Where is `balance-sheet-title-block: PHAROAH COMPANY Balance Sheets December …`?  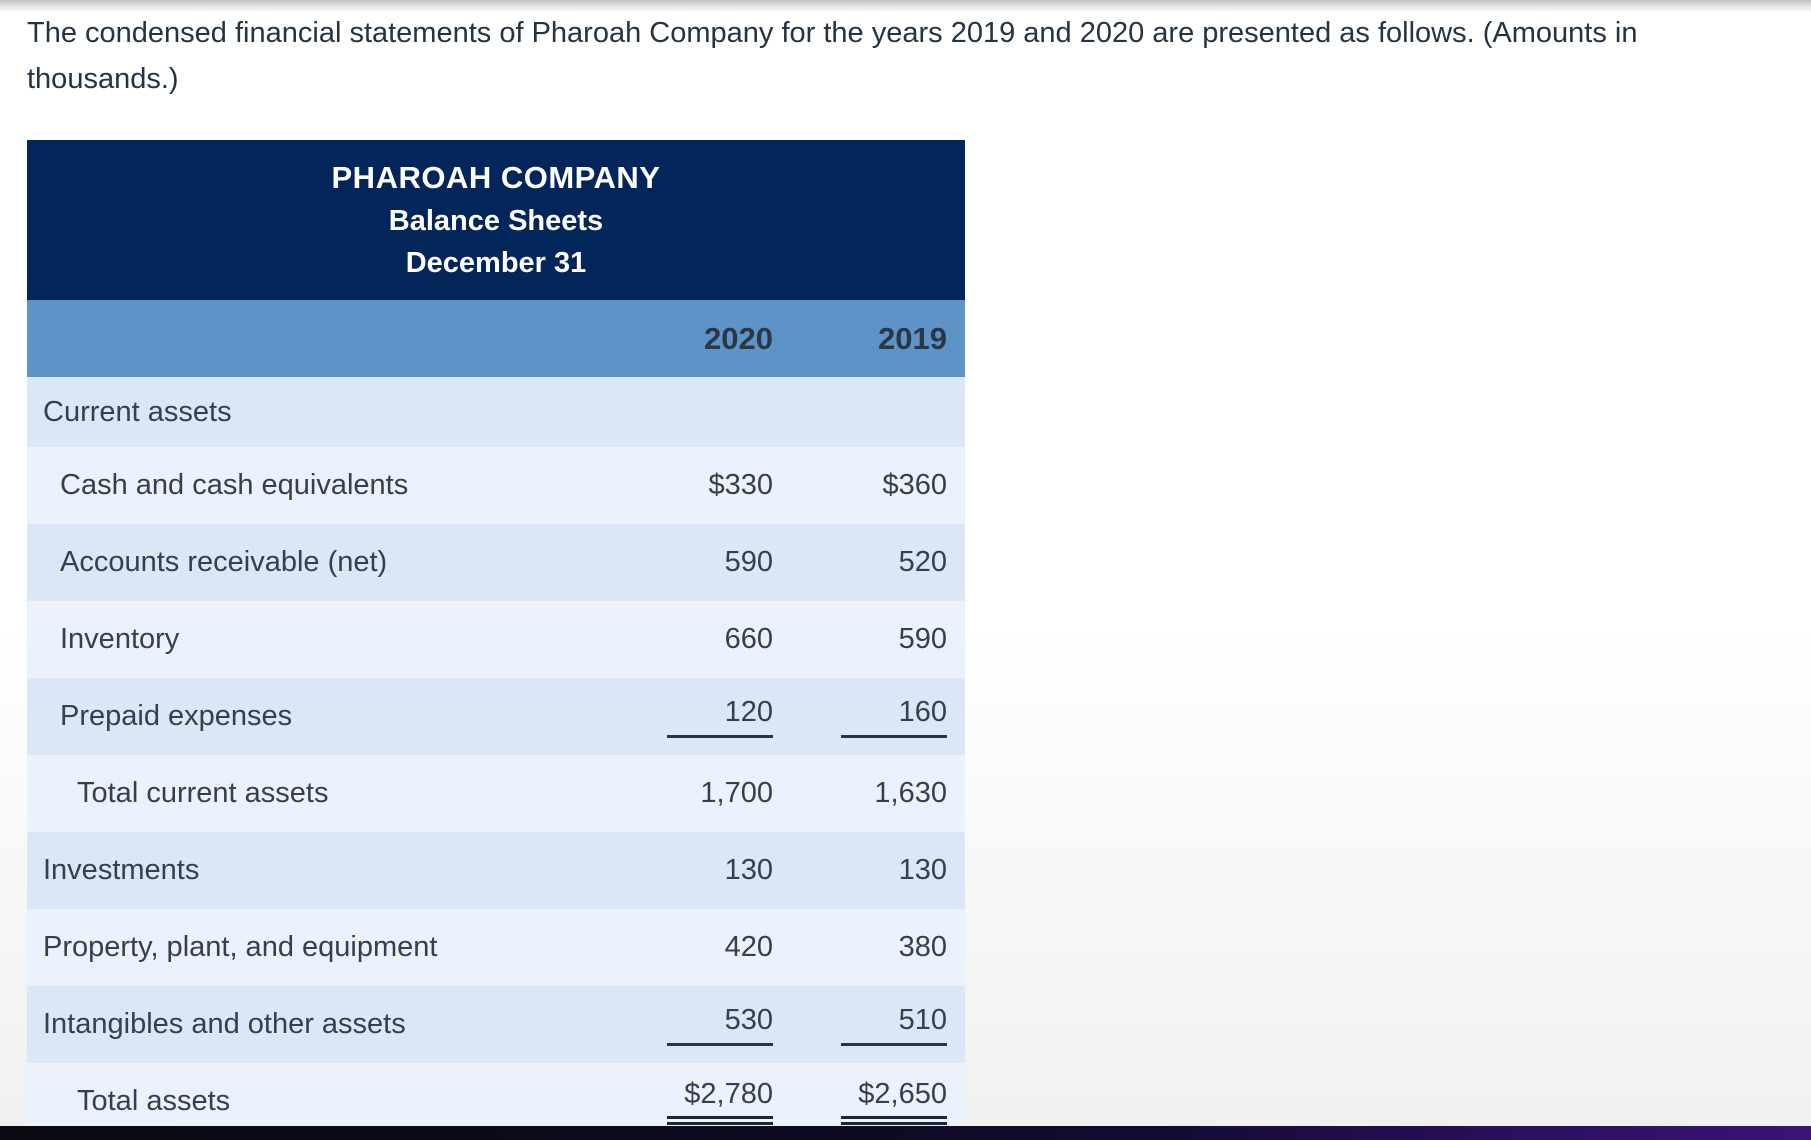
balance-sheet-title-block: PHAROAH COMPANY Balance Sheets December … is located at coordinates (496, 220).